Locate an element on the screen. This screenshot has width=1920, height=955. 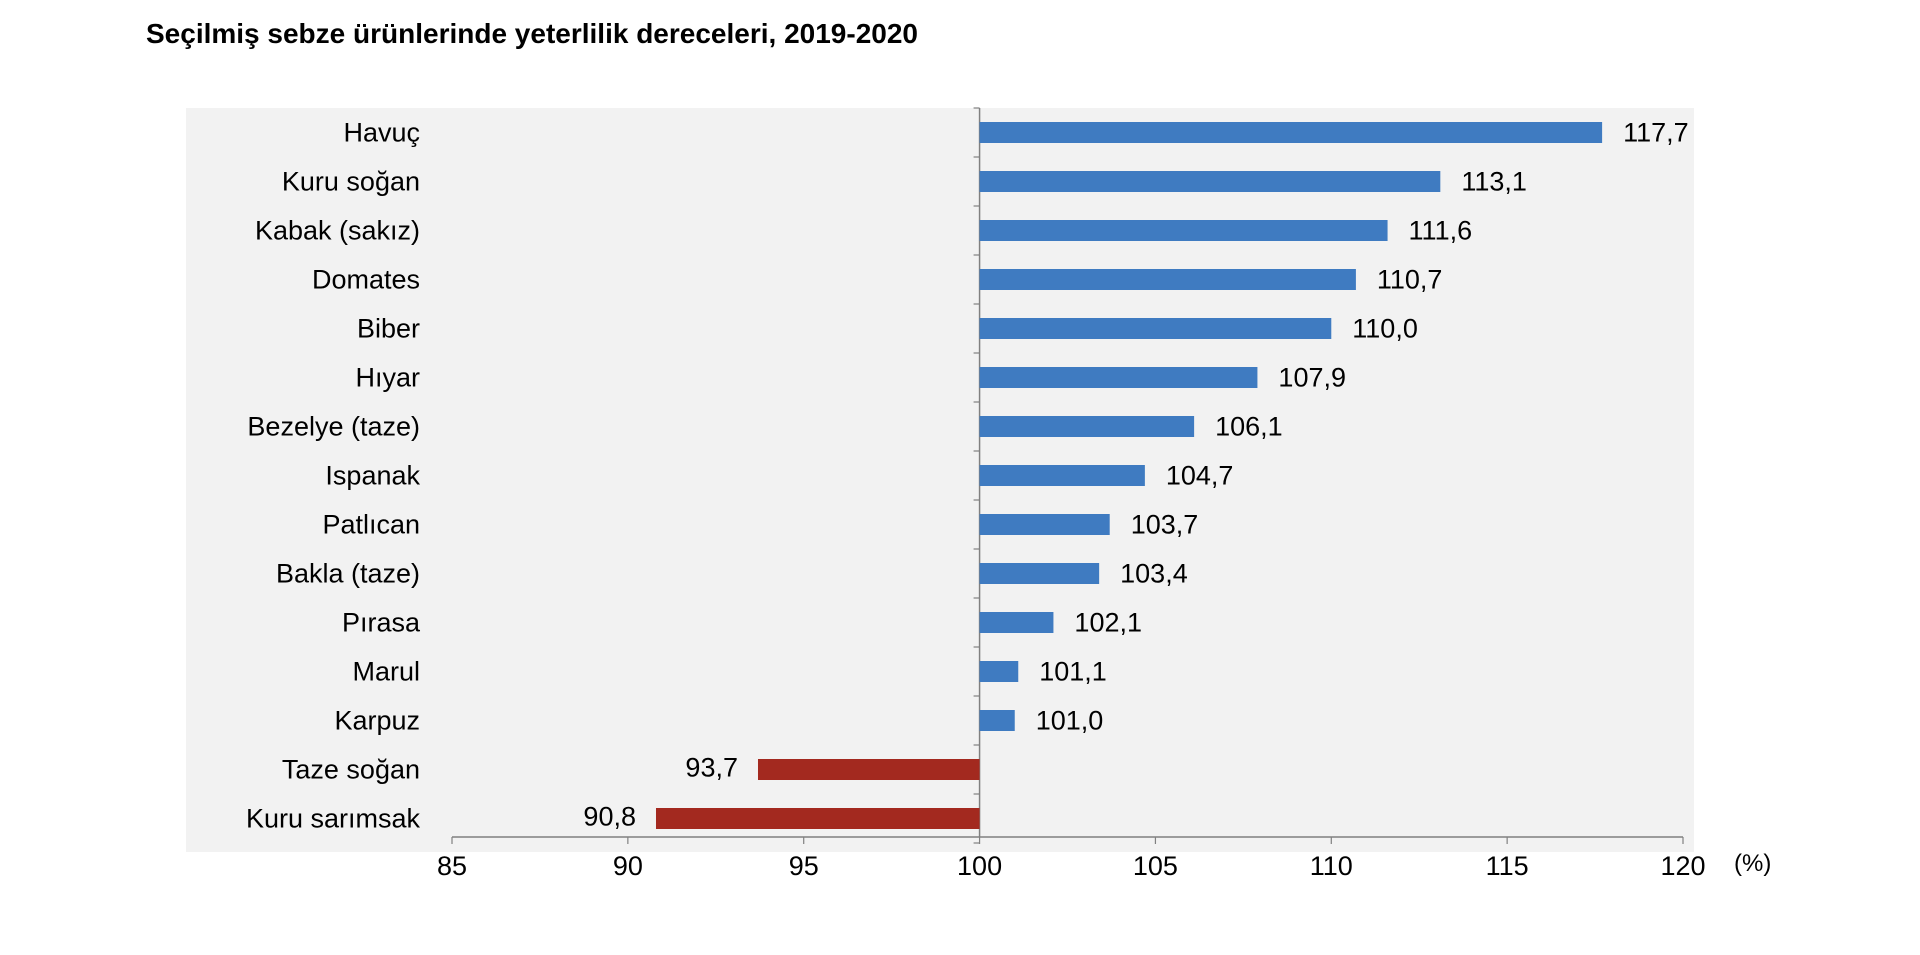
x-axis-unit-label: (%) is located at coordinates (1752, 863).